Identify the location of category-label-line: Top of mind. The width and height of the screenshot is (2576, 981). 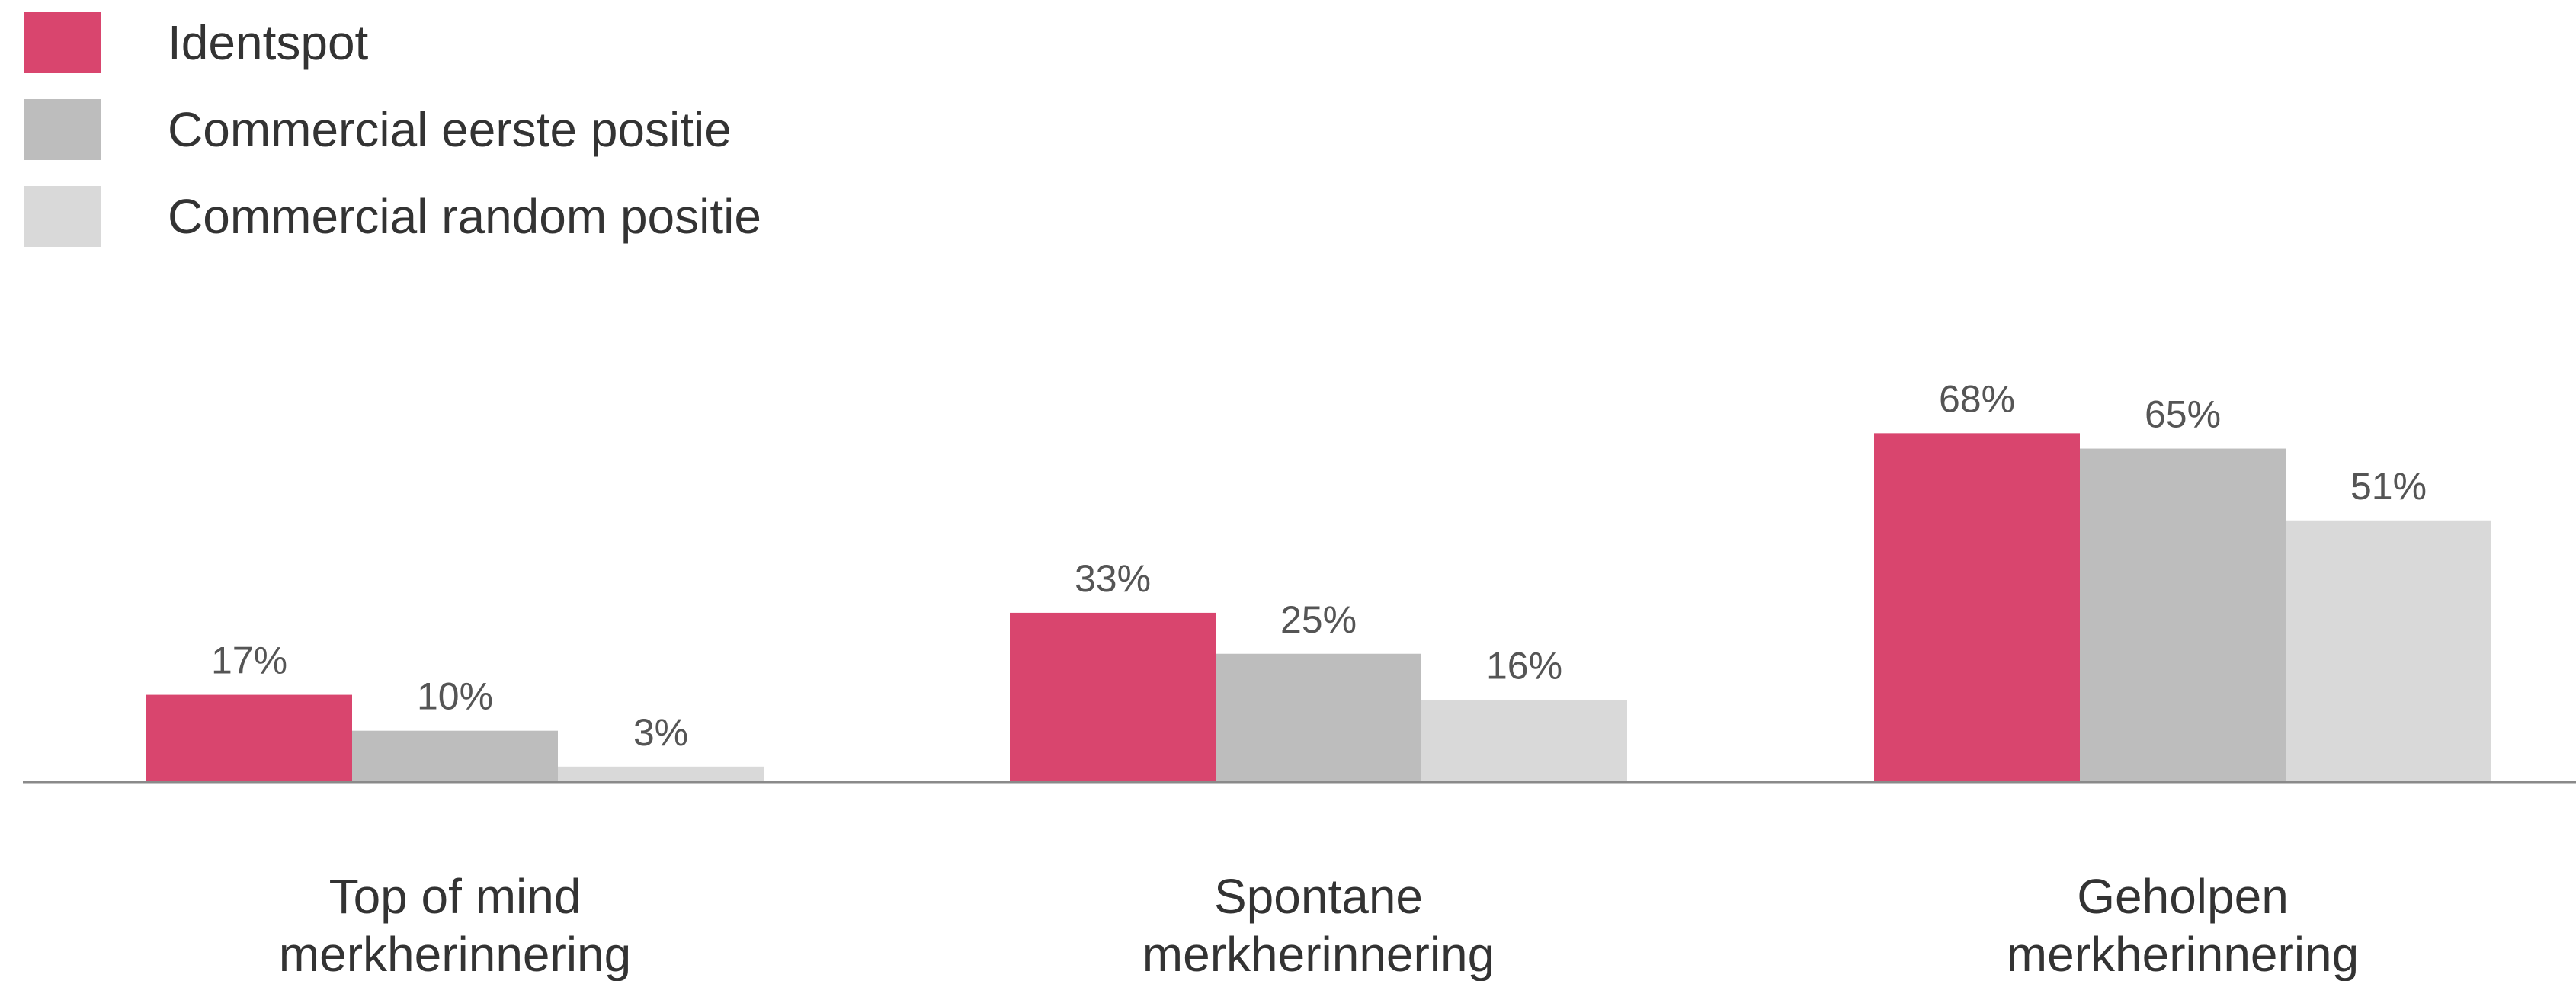
(456, 896).